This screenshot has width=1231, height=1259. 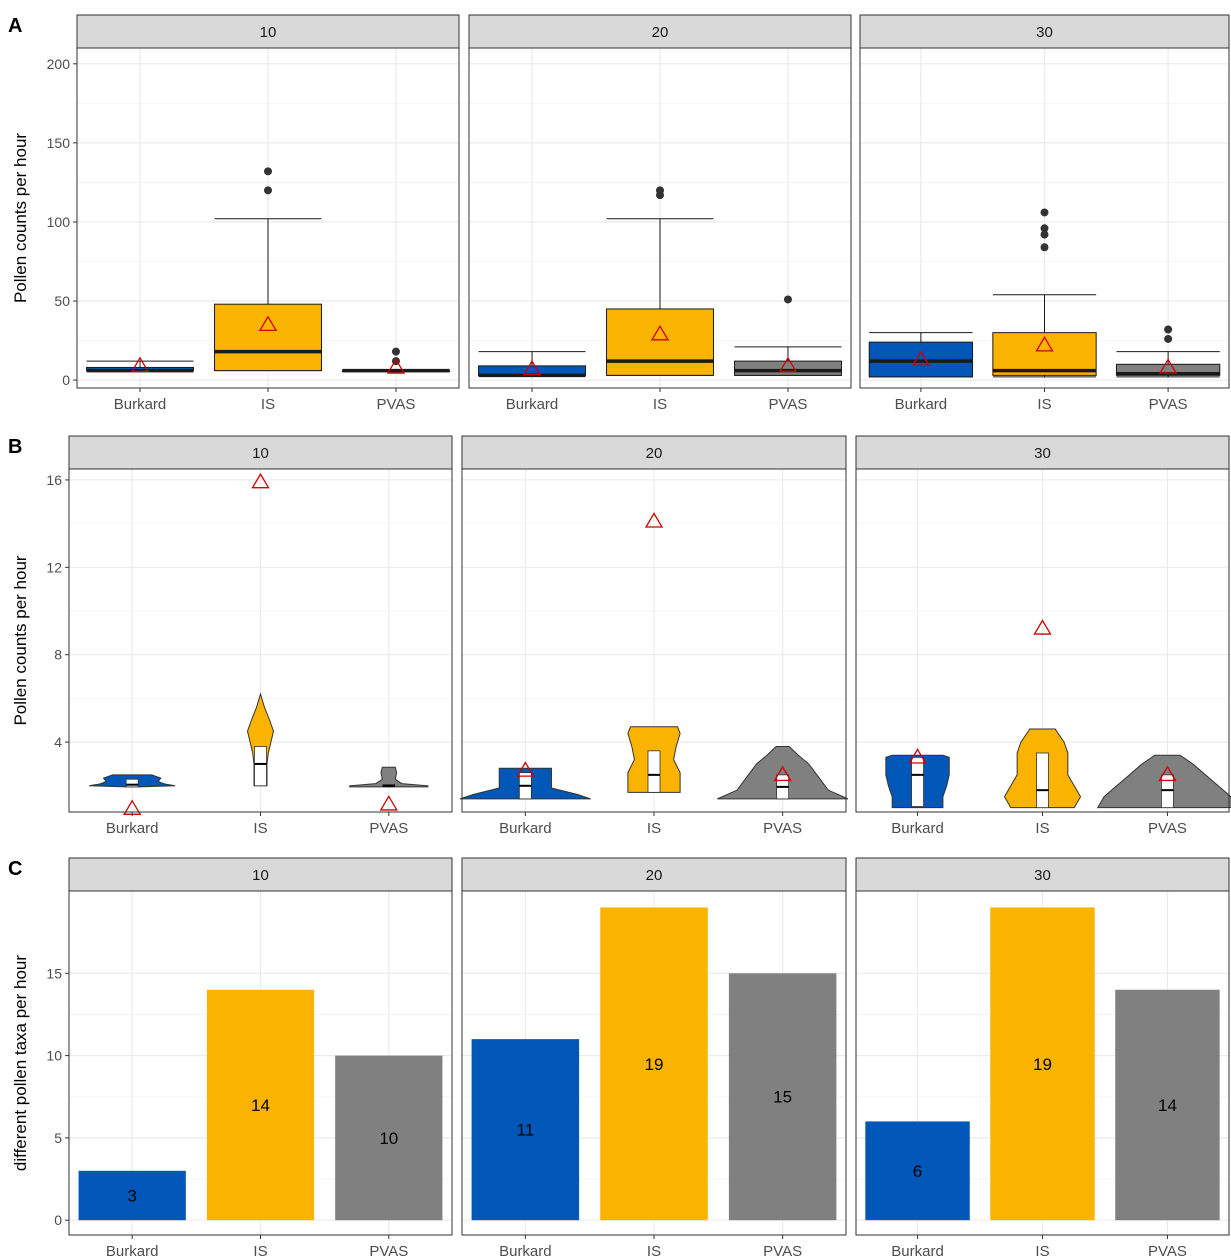 I want to click on y-tick-label: 8, so click(x=58, y=655).